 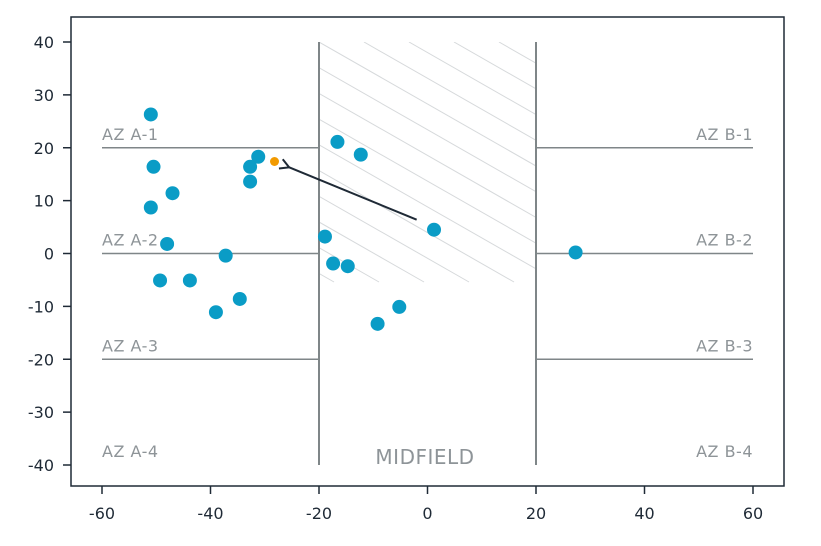 I want to click on zone-label-b: AZ B-3, so click(x=724, y=345).